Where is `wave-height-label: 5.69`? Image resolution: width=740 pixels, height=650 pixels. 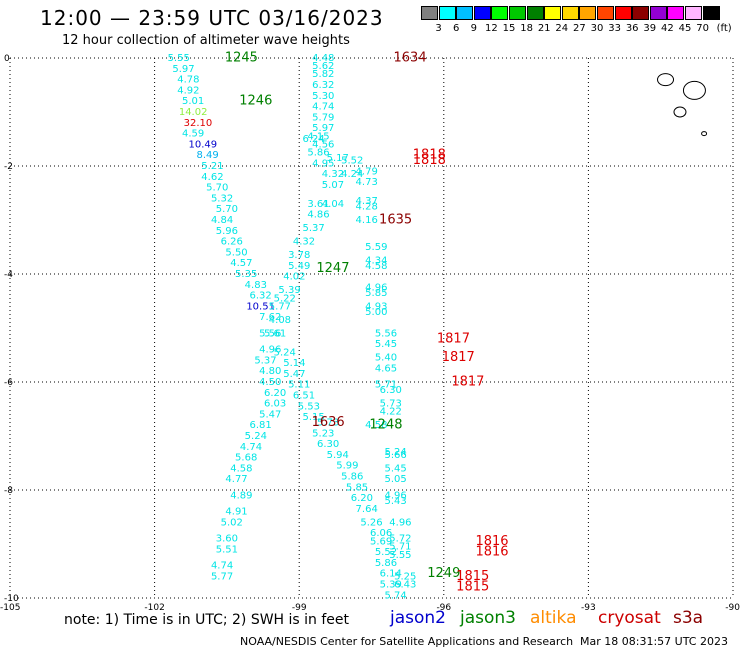
wave-height-label: 5.69 is located at coordinates (381, 541).